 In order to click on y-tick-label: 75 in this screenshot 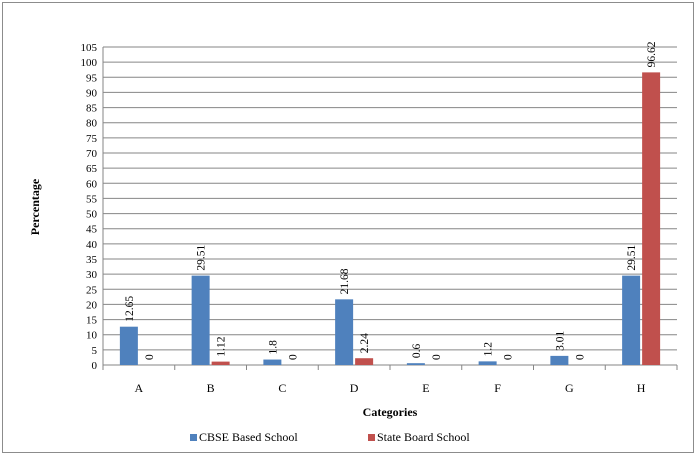, I will do `click(92, 139)`.